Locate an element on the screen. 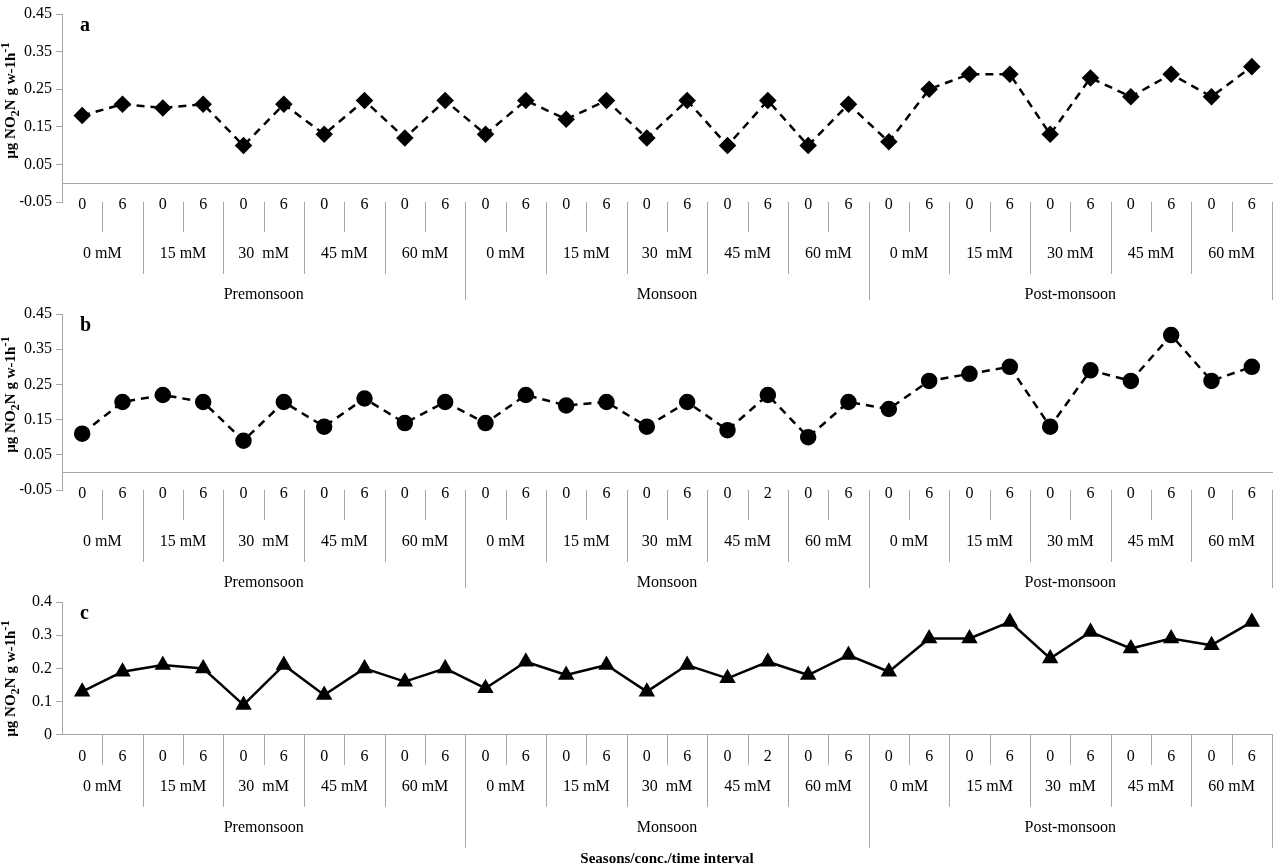 This screenshot has height=868, width=1282. text: 45 mM is located at coordinates (1151, 253).